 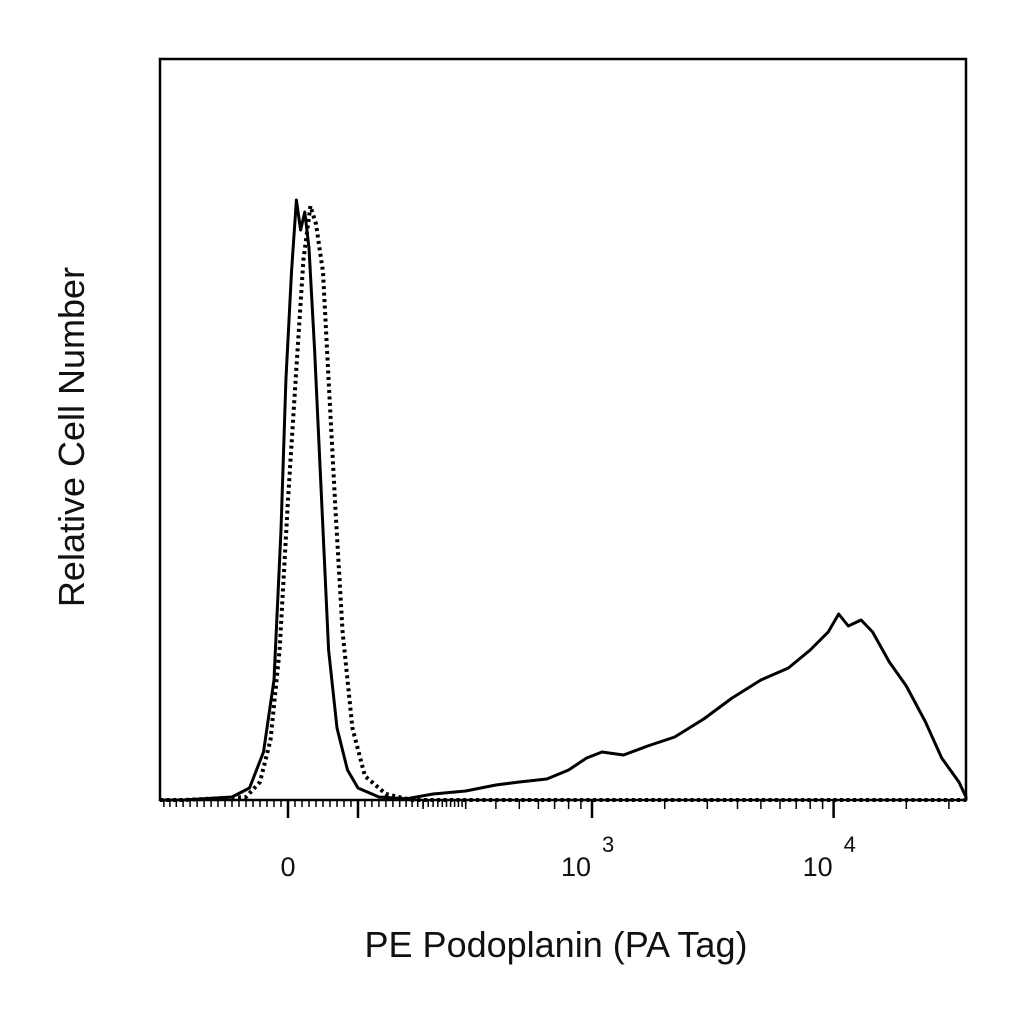 What do you see at coordinates (287, 867) in the screenshot?
I see `x-tick-label: 0` at bounding box center [287, 867].